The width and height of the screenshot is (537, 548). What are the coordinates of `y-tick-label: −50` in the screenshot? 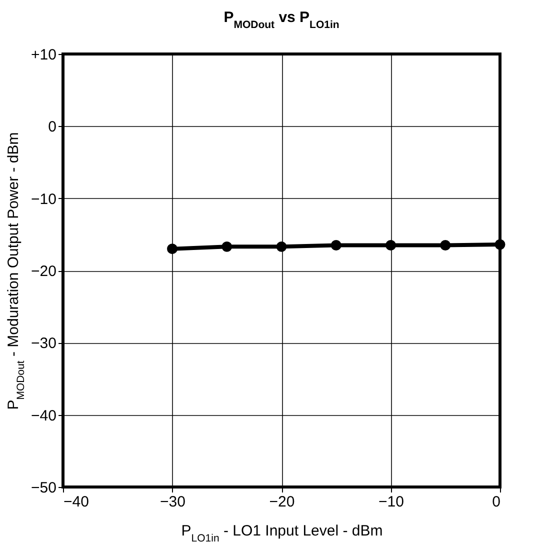 It's located at (43, 488).